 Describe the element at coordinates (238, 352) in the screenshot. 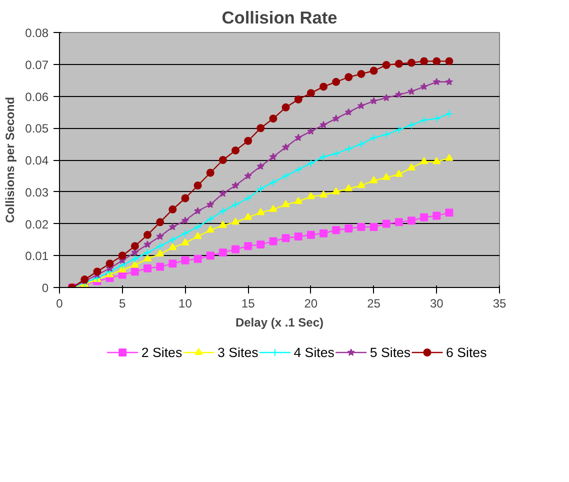

I see `legend-label: 3 Sites` at that location.